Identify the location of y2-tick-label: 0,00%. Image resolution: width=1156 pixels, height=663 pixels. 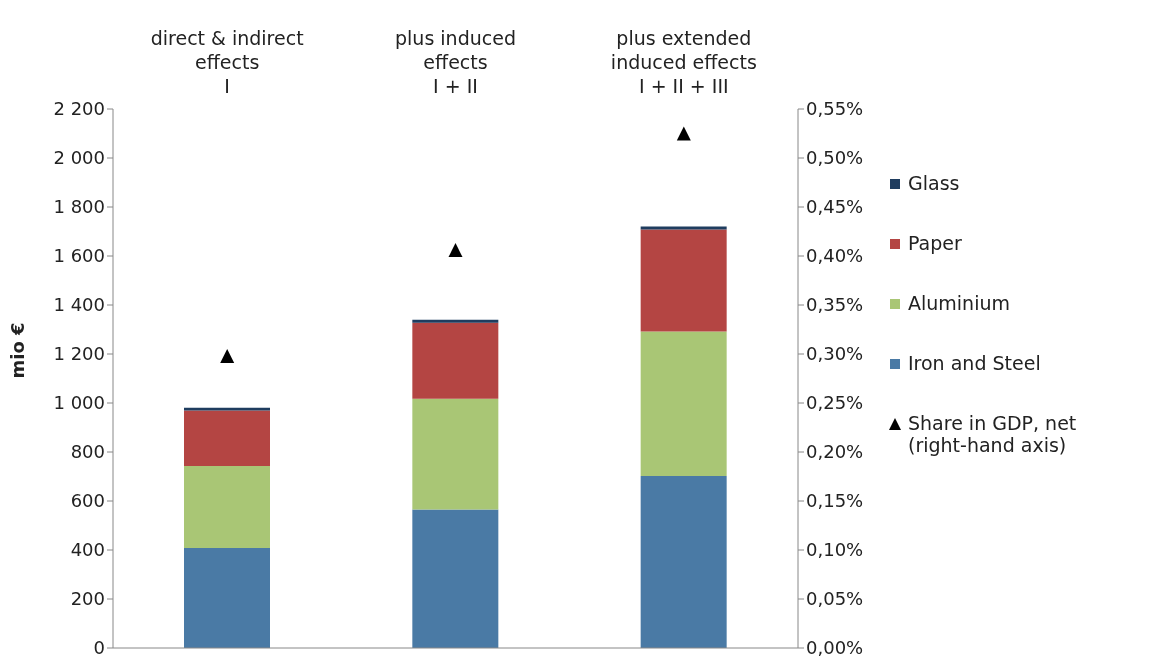
(835, 648).